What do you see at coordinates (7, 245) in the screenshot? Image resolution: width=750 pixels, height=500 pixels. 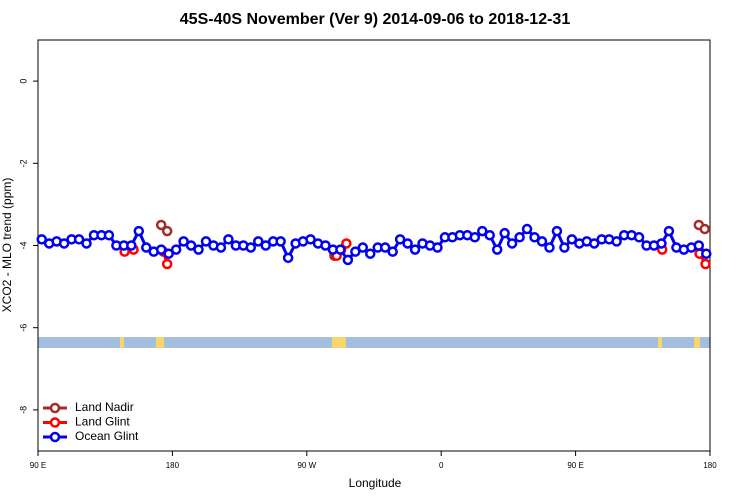 I see `y-axis-label: XCO2 - MLO trend (ppm)` at bounding box center [7, 245].